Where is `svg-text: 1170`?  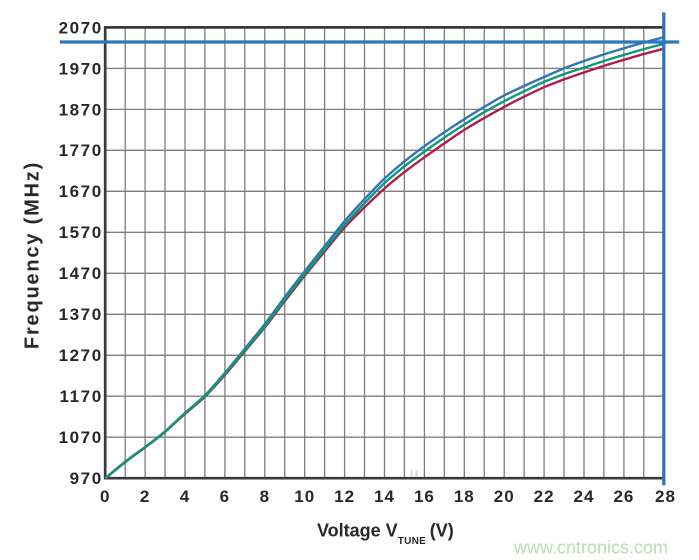 svg-text: 1170 is located at coordinates (81, 396).